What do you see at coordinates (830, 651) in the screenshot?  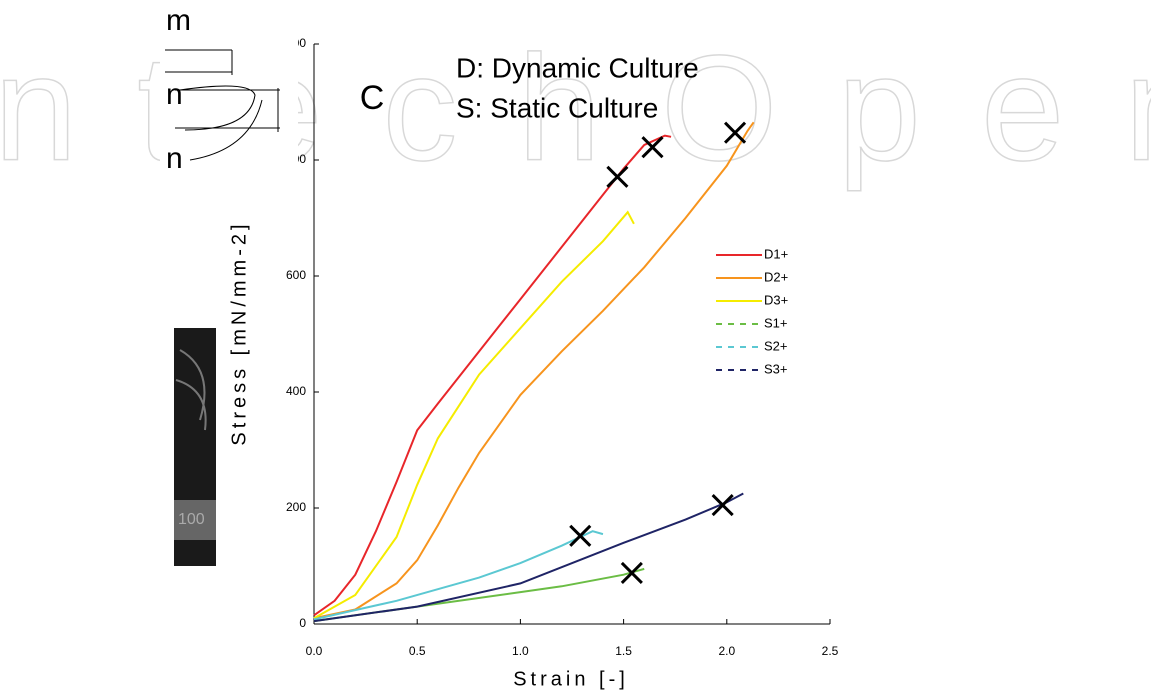 I see `x-tick-label: 2.5` at bounding box center [830, 651].